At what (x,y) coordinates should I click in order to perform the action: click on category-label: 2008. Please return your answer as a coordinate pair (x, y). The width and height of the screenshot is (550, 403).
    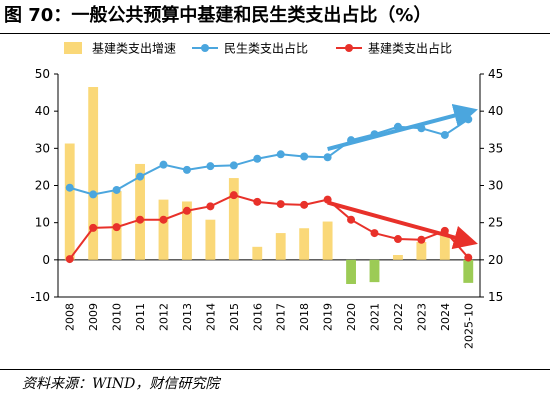
    Looking at the image, I should click on (70, 317).